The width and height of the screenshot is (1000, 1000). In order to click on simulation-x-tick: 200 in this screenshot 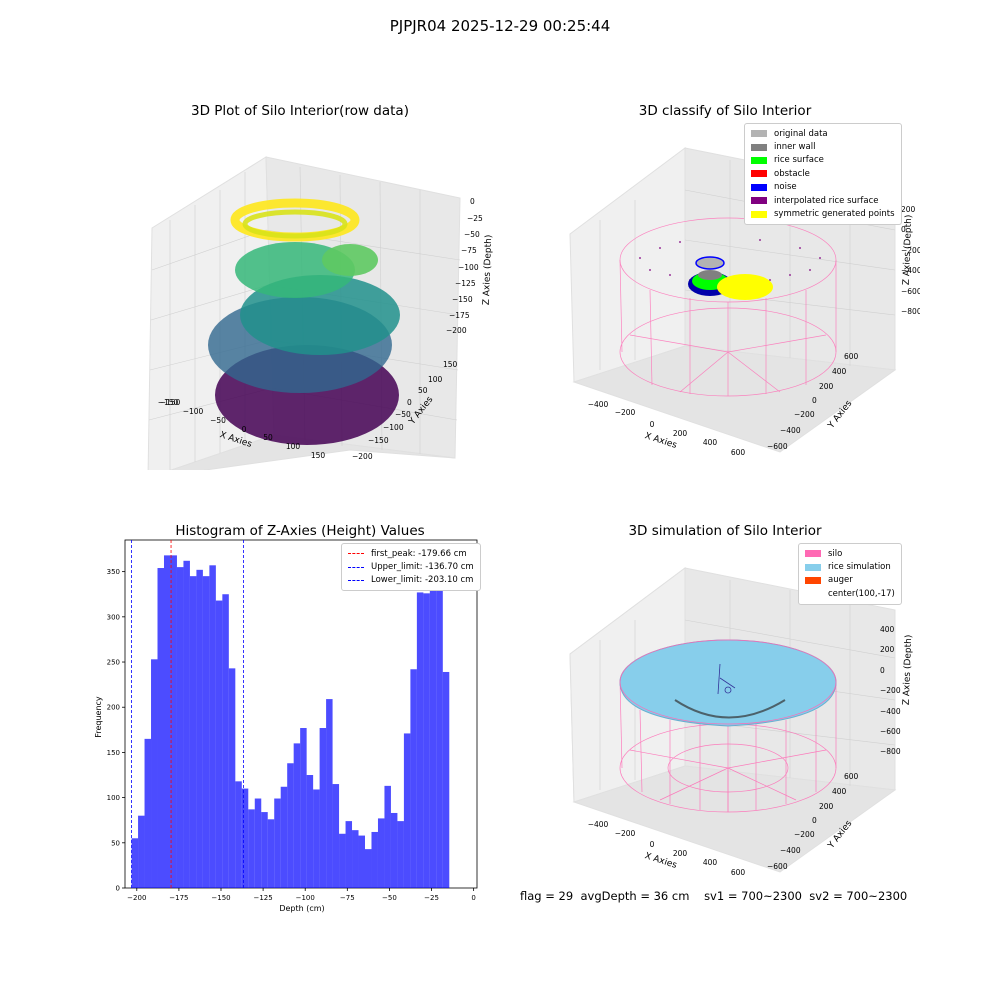, I will do `click(680, 853)`.